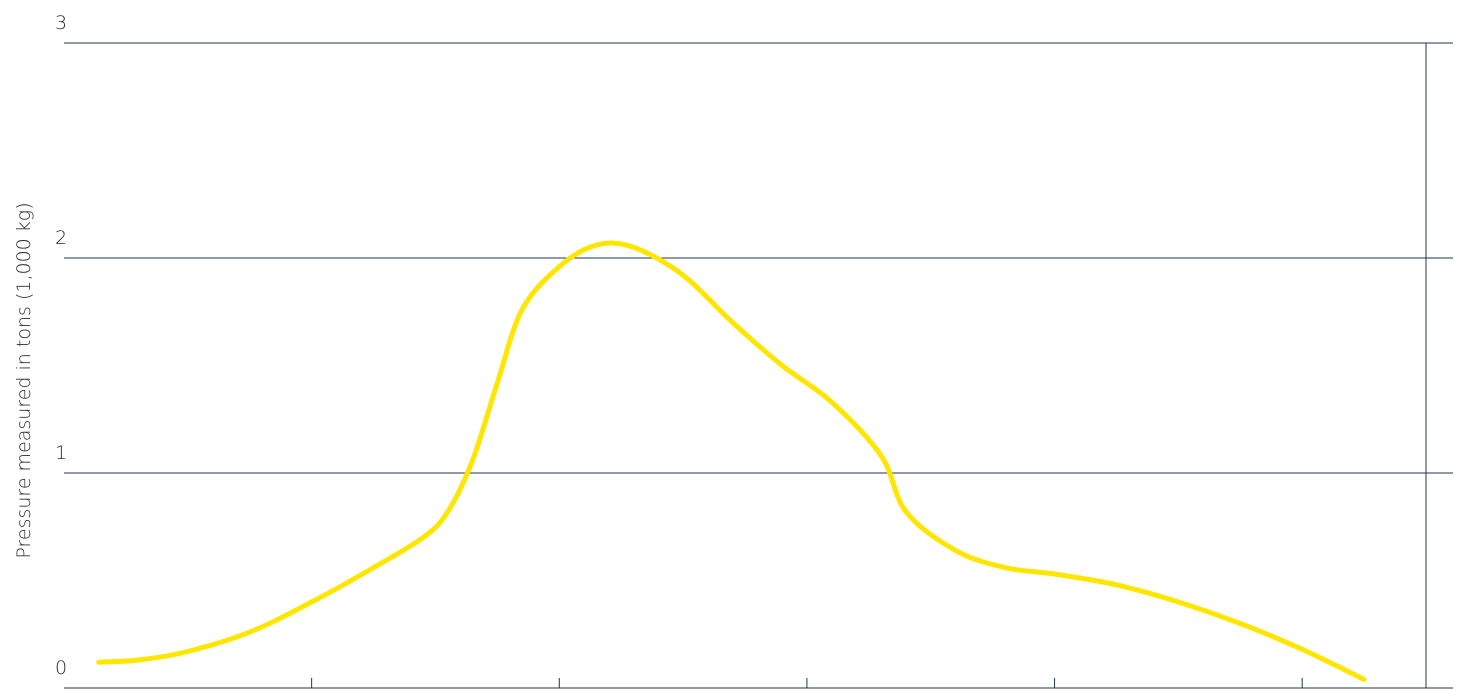 This screenshot has width=1466, height=690. Describe the element at coordinates (24, 380) in the screenshot. I see `y-axis-title: Pressure measured in tons (1,000 kg)` at that location.